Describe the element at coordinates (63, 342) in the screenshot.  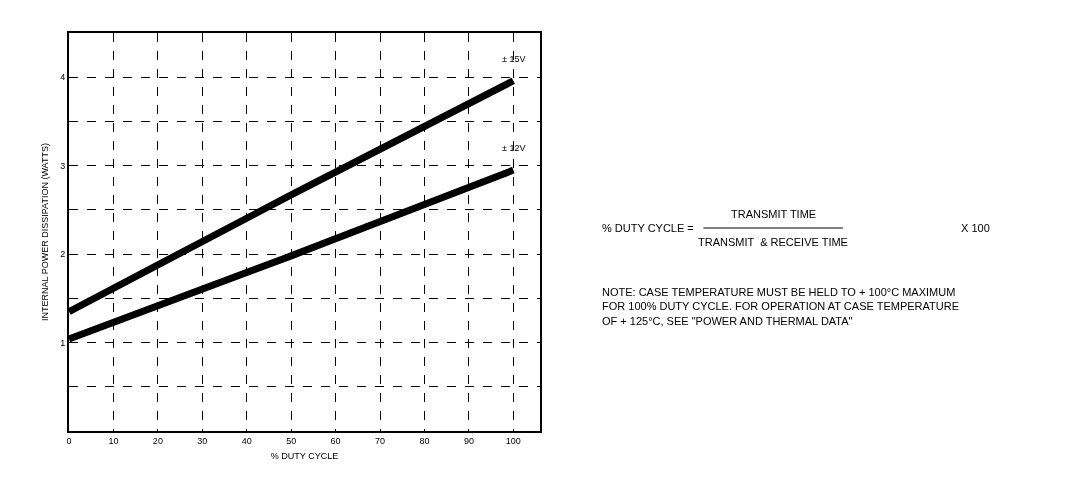
I see `y-tick-label: 1` at that location.